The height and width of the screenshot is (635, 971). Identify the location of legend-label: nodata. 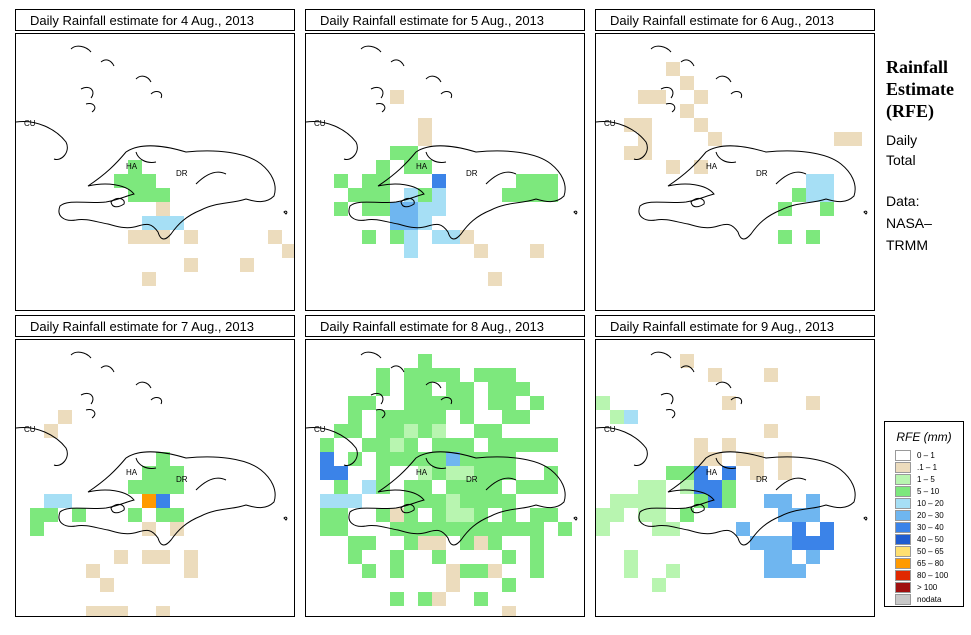
(929, 599).